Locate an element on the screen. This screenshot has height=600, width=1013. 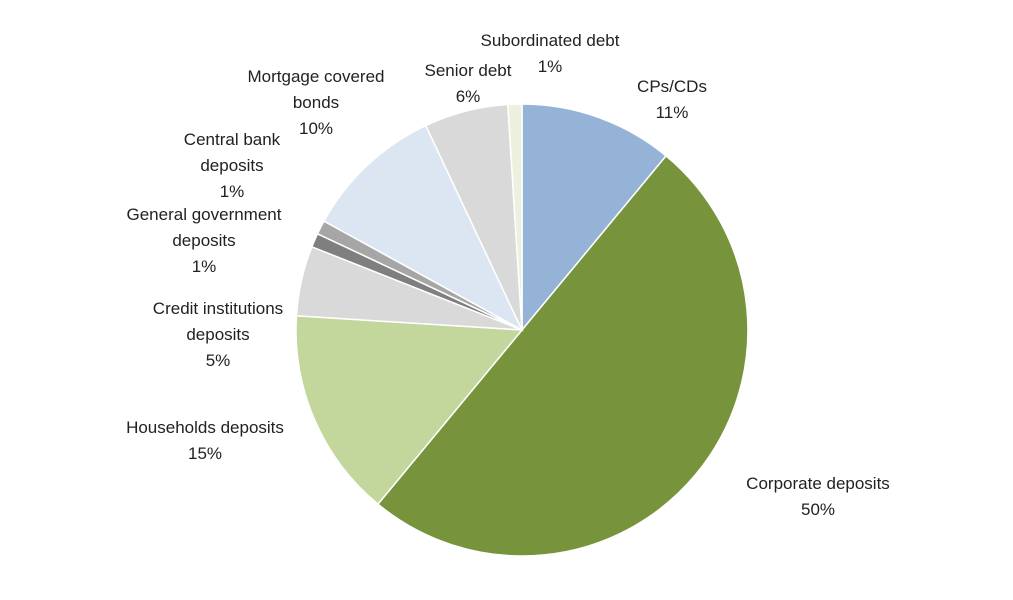
slice-label: CPs/CDs 11% is located at coordinates (672, 100).